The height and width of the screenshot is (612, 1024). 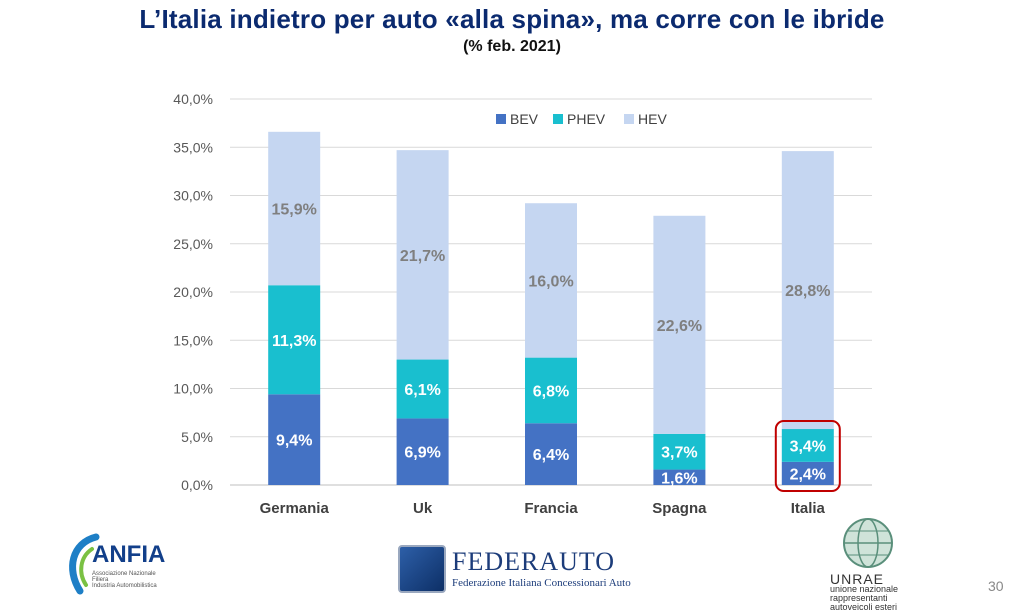 What do you see at coordinates (193, 389) in the screenshot?
I see `y-tick-label: 10,0%` at bounding box center [193, 389].